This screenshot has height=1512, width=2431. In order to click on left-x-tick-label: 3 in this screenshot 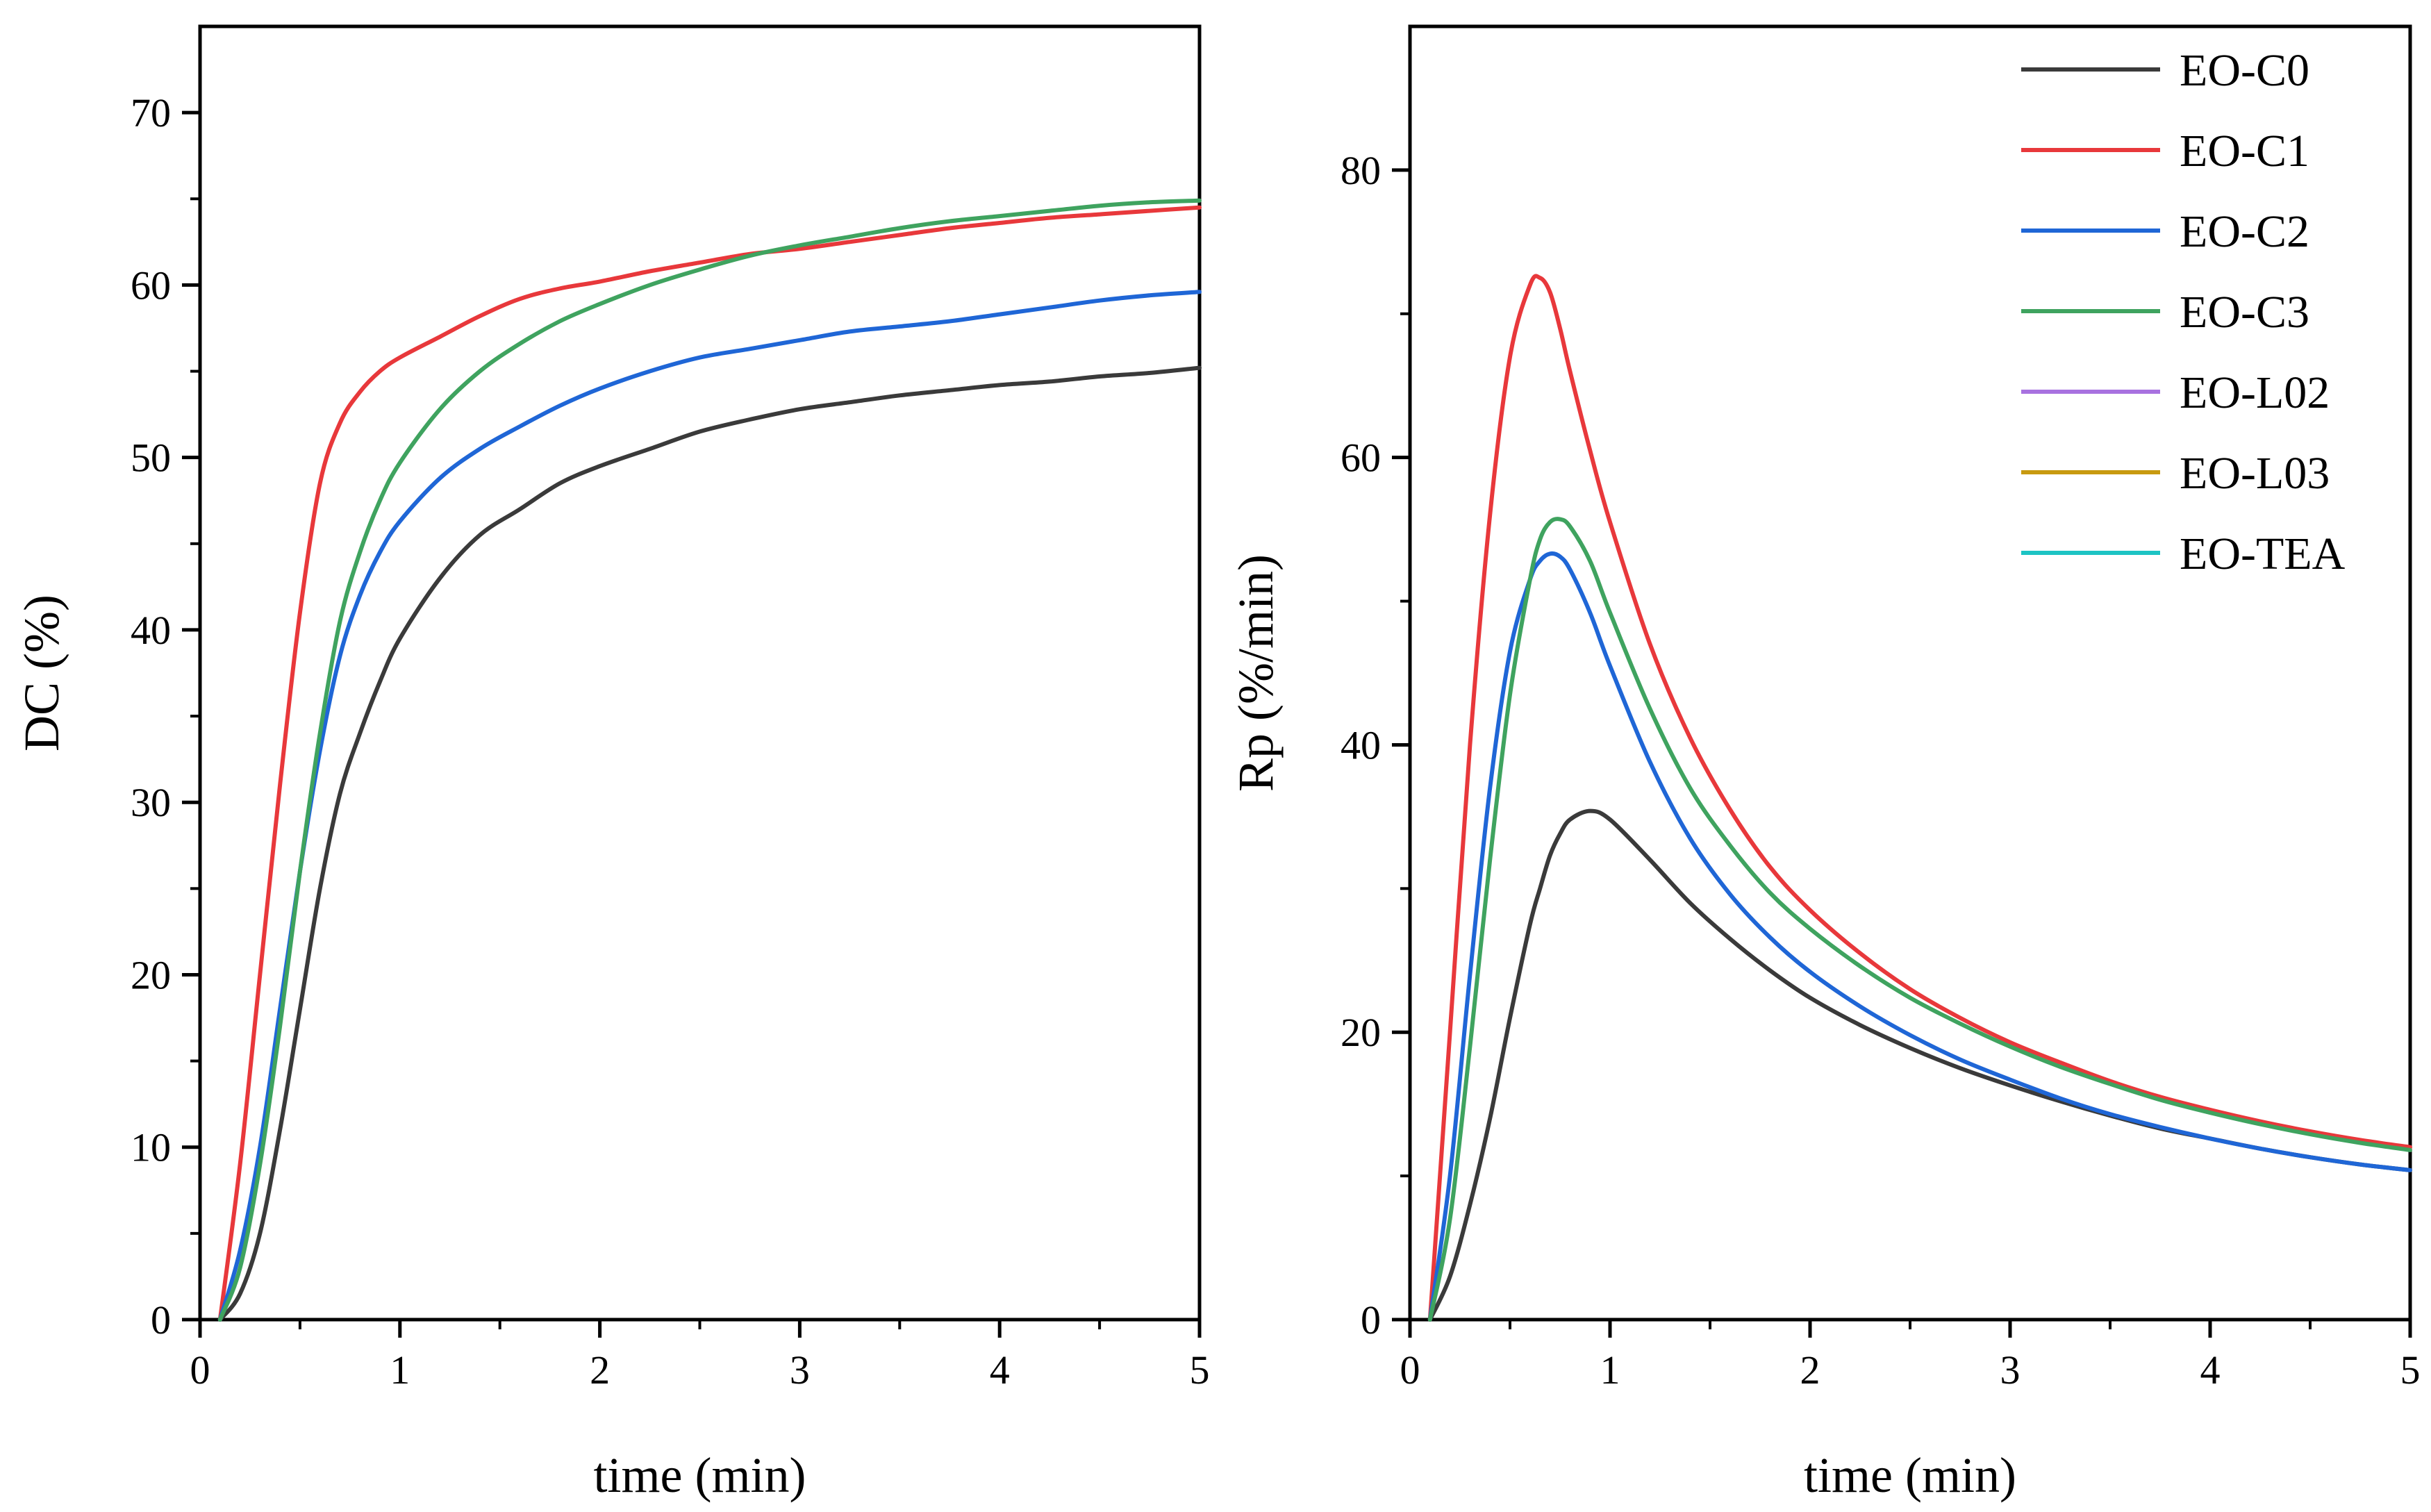, I will do `click(800, 1370)`.